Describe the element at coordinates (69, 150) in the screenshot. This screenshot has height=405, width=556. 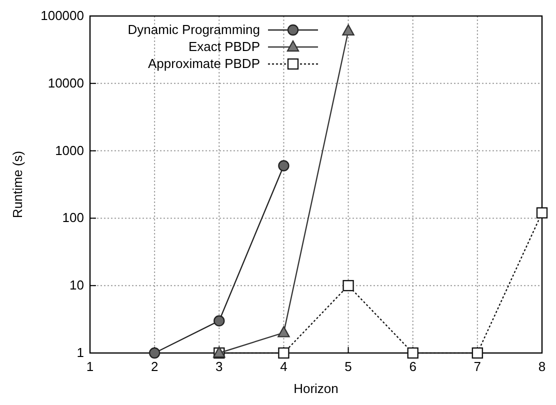
I see `y-tick-label: 1000` at that location.